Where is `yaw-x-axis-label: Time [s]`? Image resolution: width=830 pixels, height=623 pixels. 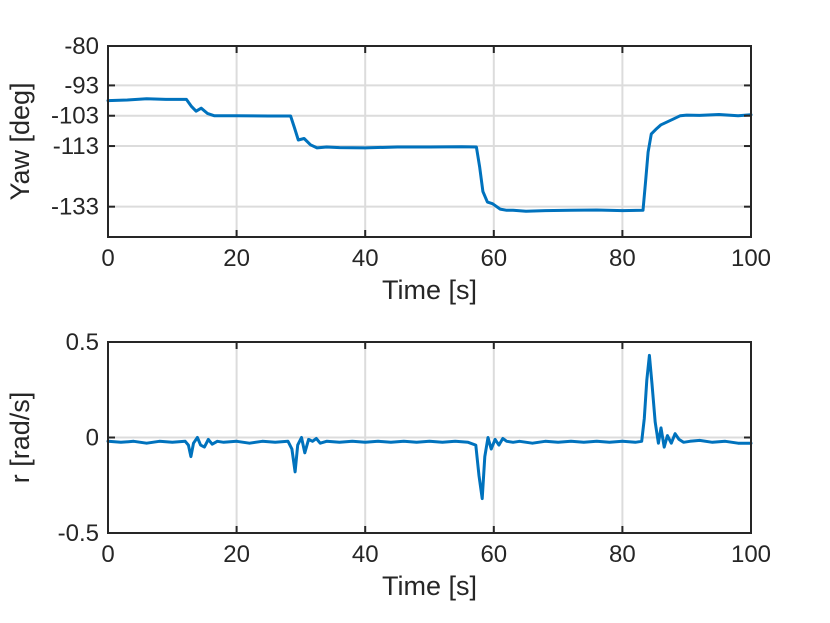 yaw-x-axis-label: Time [s] is located at coordinates (429, 290).